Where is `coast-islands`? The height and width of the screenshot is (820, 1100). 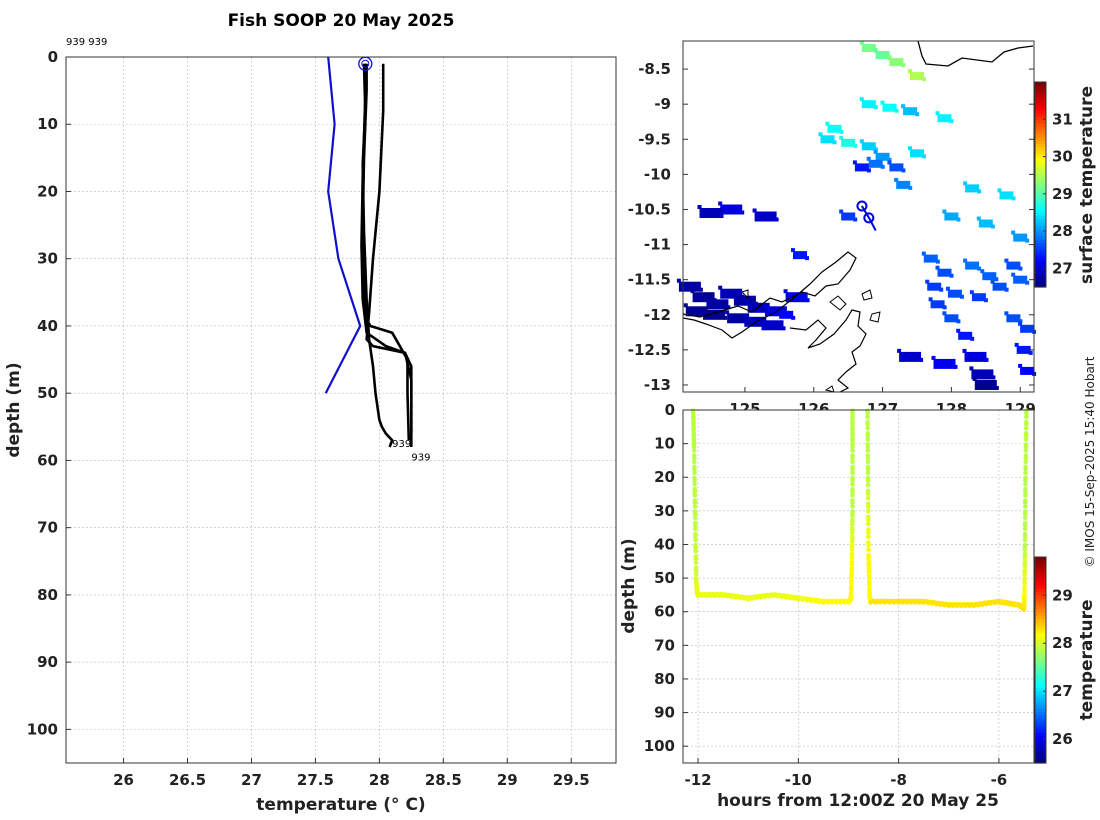
coast-islands is located at coordinates (811, 341).